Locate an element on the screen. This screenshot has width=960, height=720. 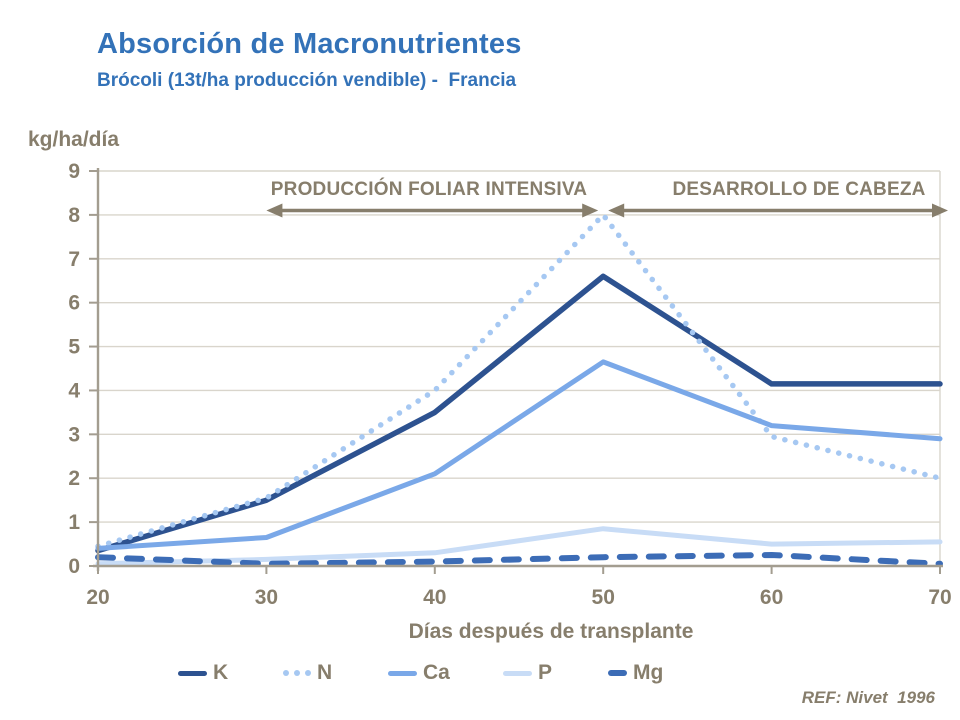
legend: K N Ca P Mg is located at coordinates (480, 673).